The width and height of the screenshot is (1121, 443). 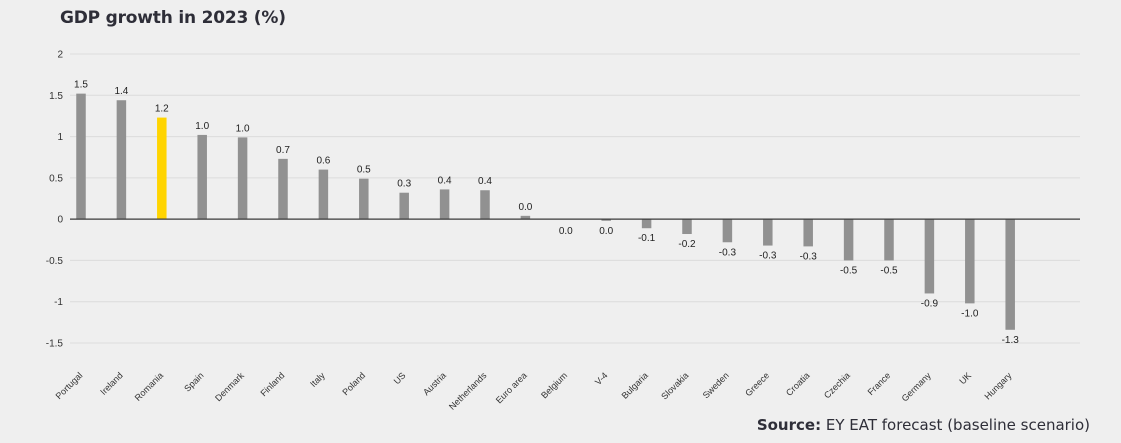 What do you see at coordinates (55, 200) in the screenshot?
I see `y-axis-ticks: 2 1.5 1 0.5 0 -0.5 -1 -1.5` at bounding box center [55, 200].